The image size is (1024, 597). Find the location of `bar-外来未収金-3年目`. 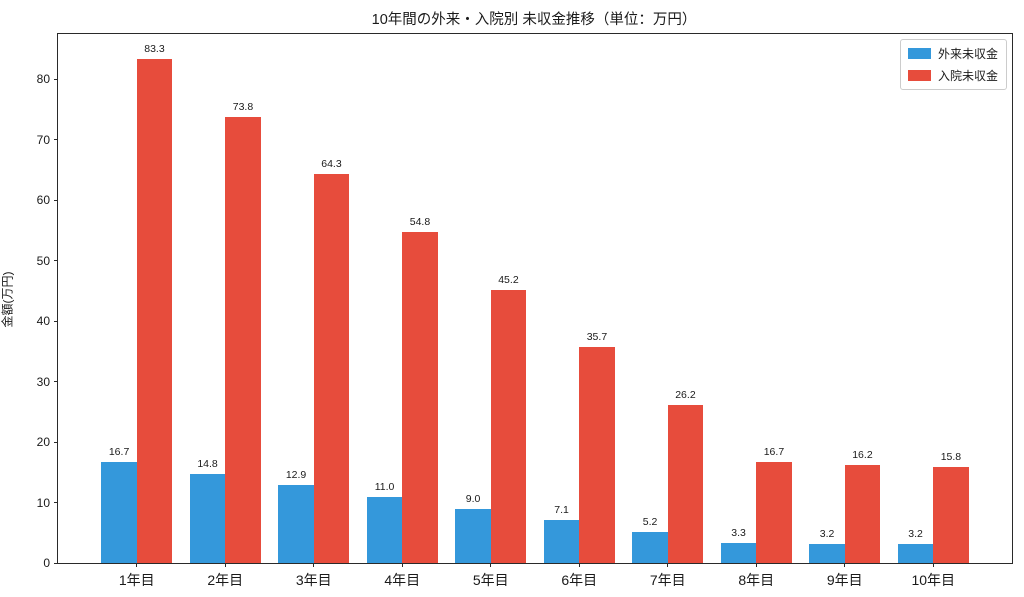

bar-外来未収金-3年目 is located at coordinates (296, 524).